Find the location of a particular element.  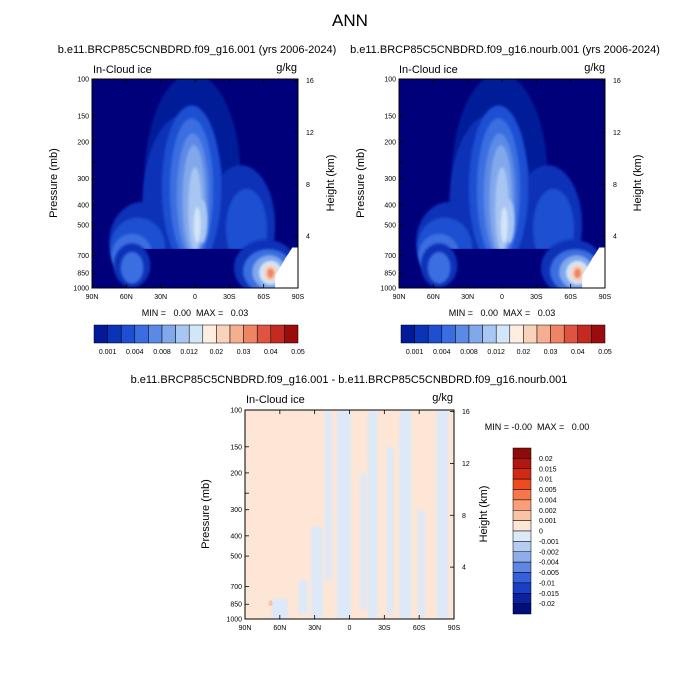

panel-3-left-label: In-Cloud ice is located at coordinates (275, 400).